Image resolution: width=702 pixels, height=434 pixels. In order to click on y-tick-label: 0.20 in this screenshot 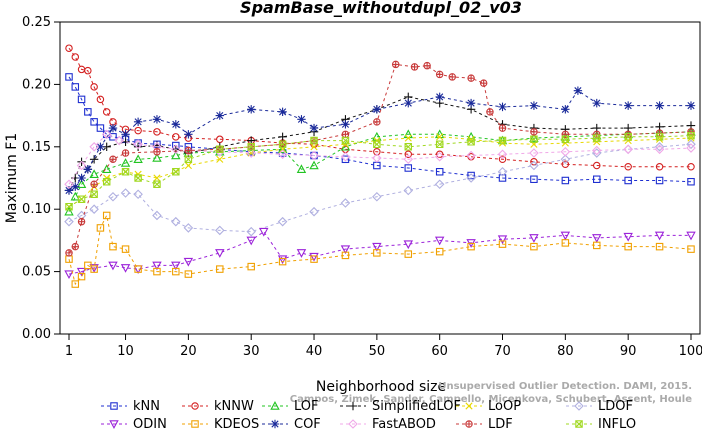, I will do `click(36, 84)`.